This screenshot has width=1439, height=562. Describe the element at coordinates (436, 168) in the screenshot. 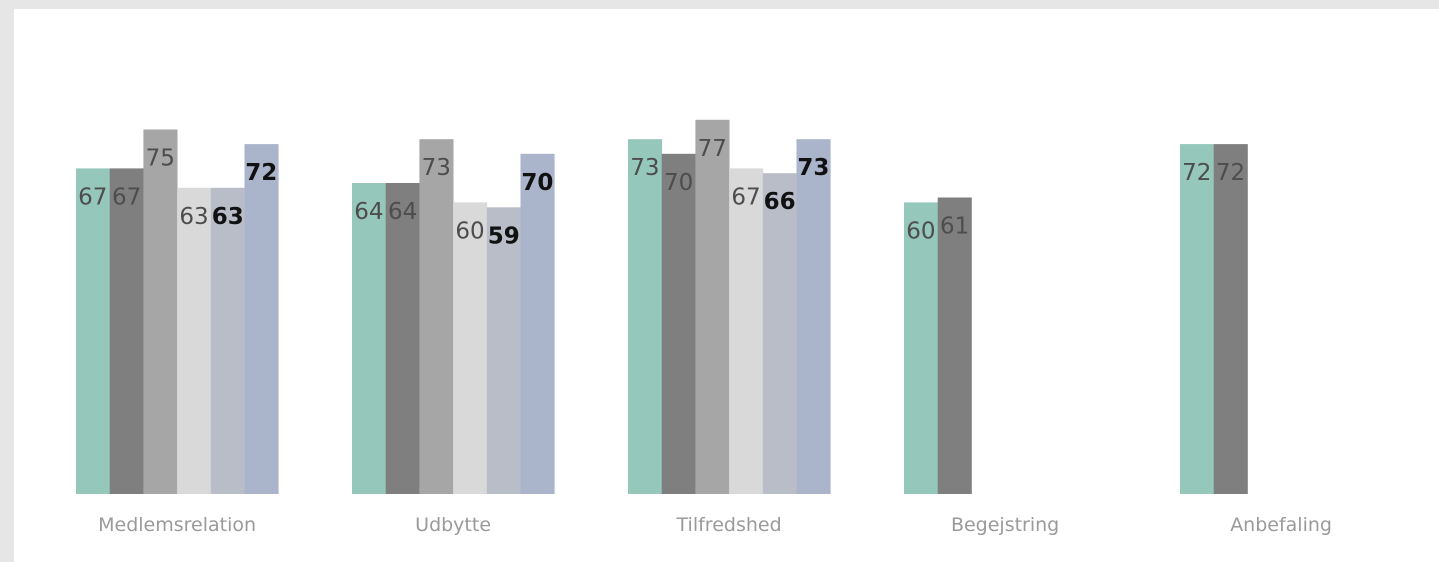

I see `value-label-udbytte-s3: 73` at that location.